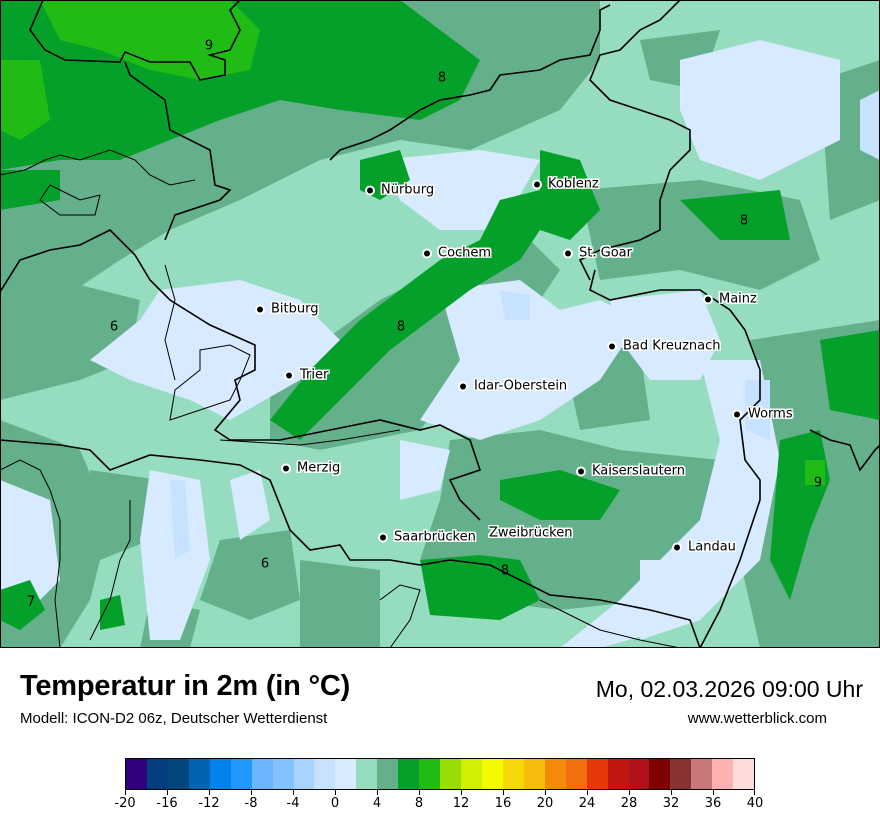  I want to click on city-marker: St. Goar, so click(598, 253).